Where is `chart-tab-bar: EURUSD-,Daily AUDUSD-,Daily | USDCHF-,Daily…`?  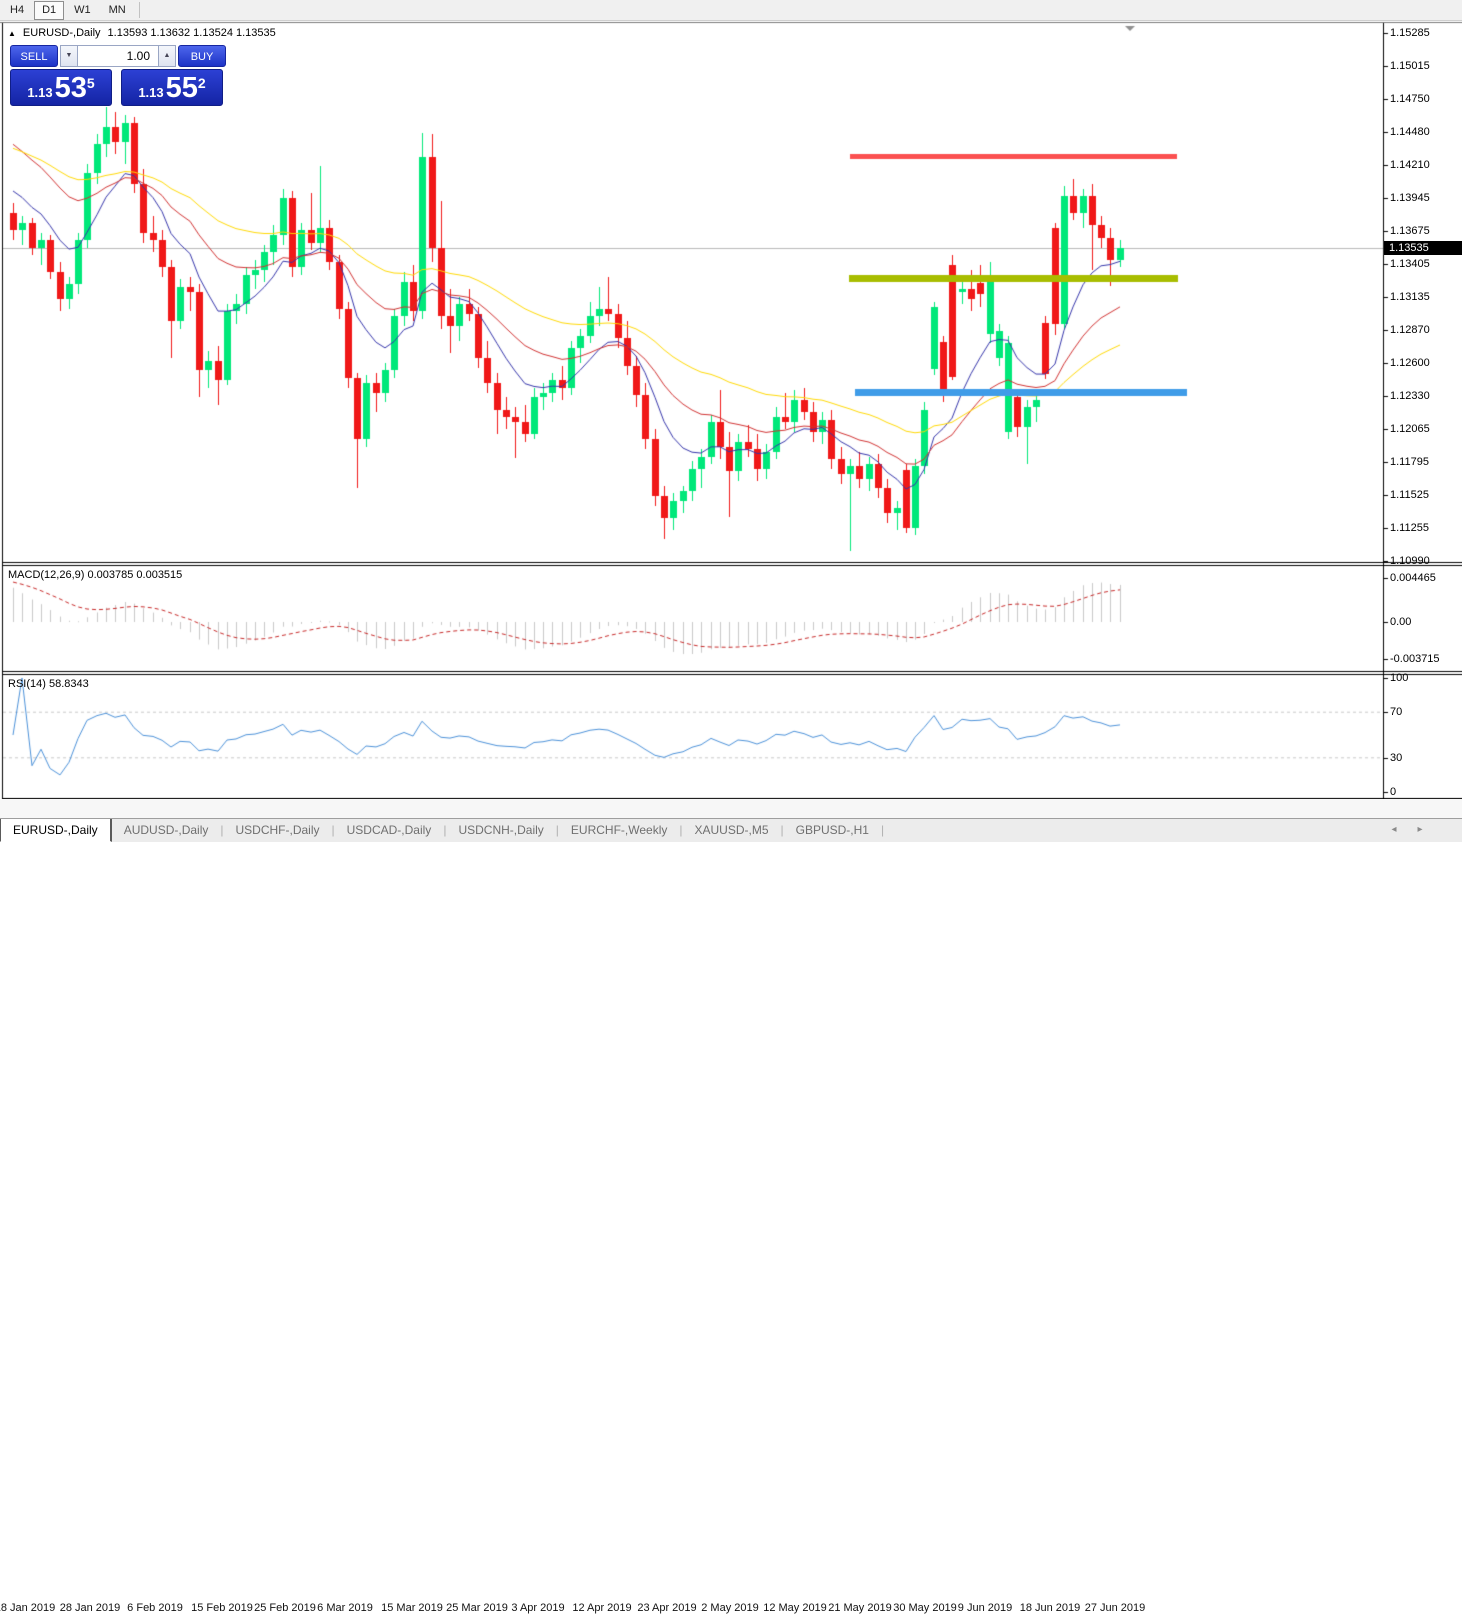 chart-tab-bar: EURUSD-,Daily AUDUSD-,Daily | USDCHF-,Daily… is located at coordinates (731, 830).